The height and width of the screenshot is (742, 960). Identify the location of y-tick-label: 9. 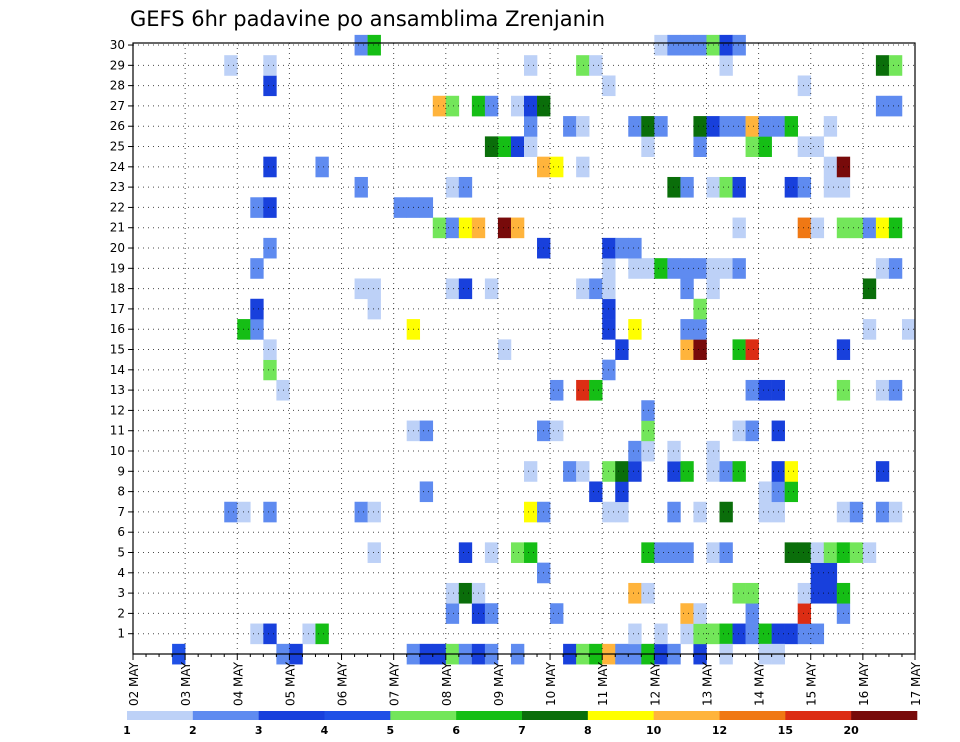
(121, 471).